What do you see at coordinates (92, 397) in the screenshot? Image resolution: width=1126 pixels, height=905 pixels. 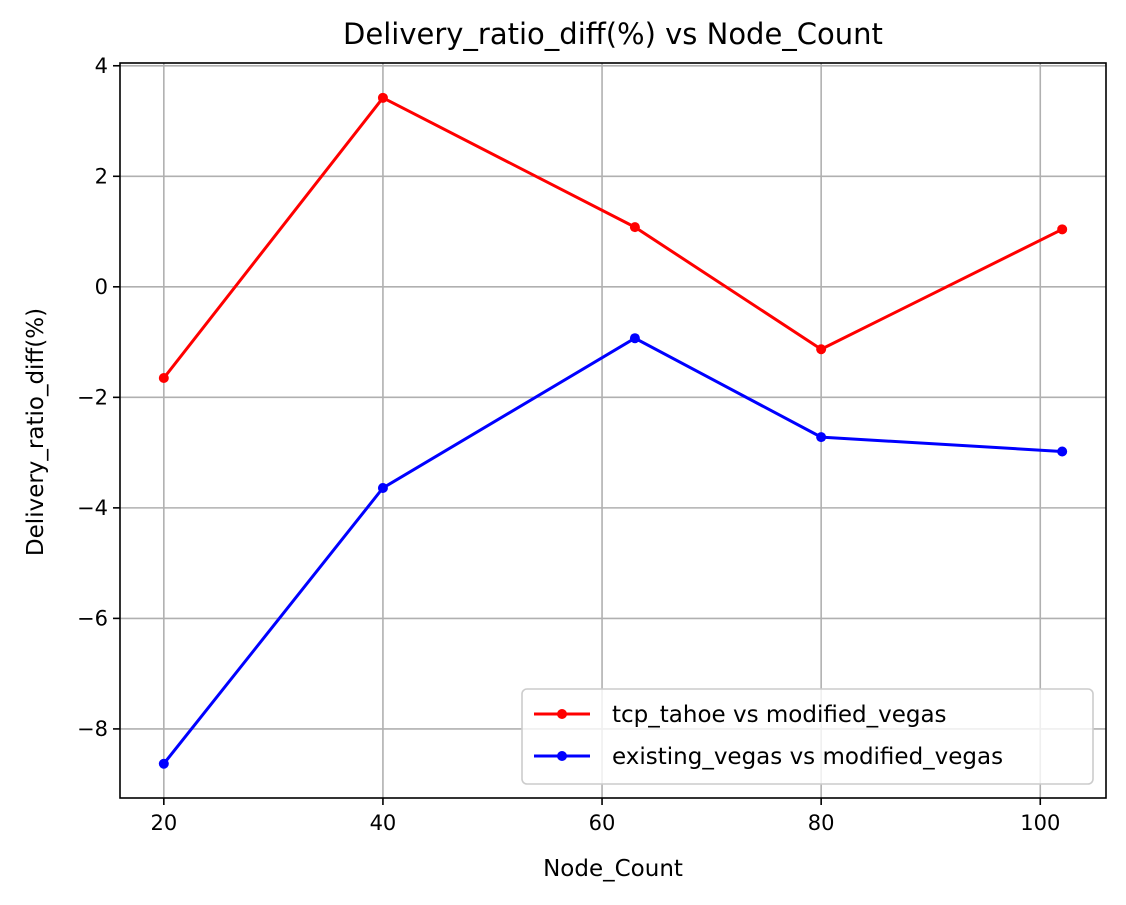 I see `y-tick-label: −2` at bounding box center [92, 397].